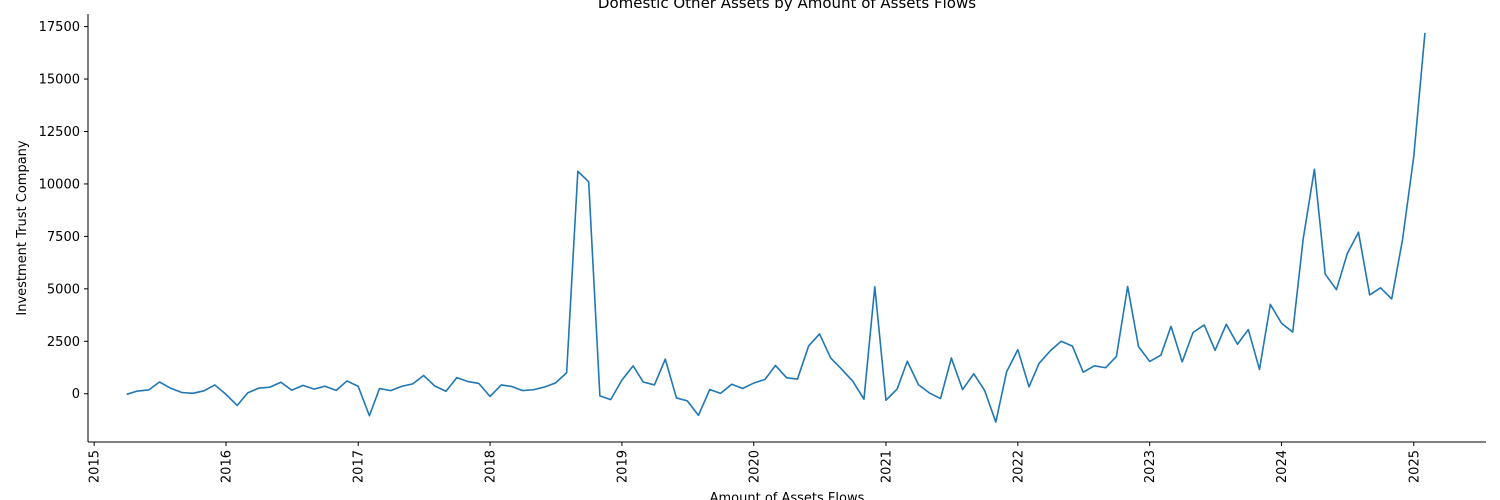  What do you see at coordinates (1018, 466) in the screenshot?
I see `x-tick-label: 2022` at bounding box center [1018, 466].